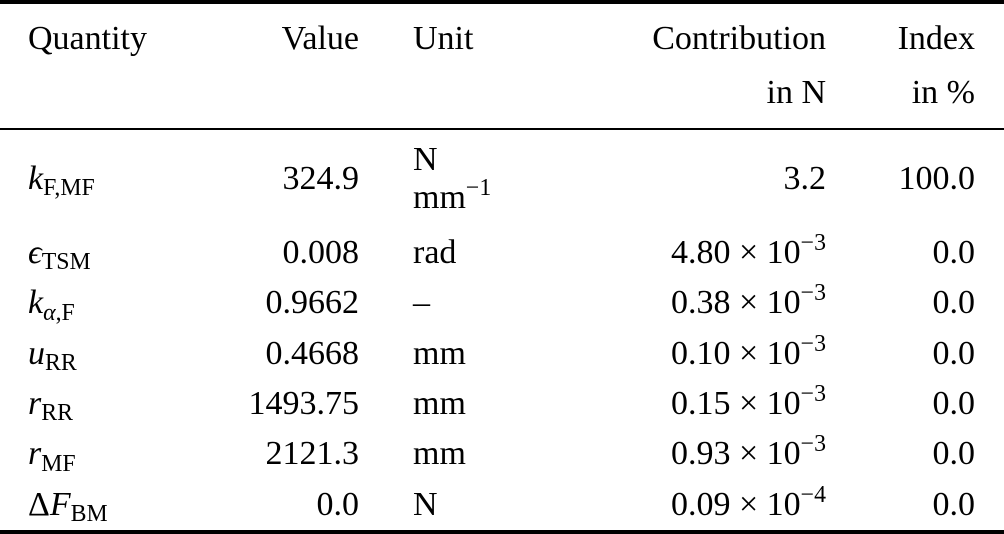 The width and height of the screenshot is (1004, 534). I want to click on table-row: ΔFBM 0.0 N 0.09 × 10−4 0.0, so click(502, 505).